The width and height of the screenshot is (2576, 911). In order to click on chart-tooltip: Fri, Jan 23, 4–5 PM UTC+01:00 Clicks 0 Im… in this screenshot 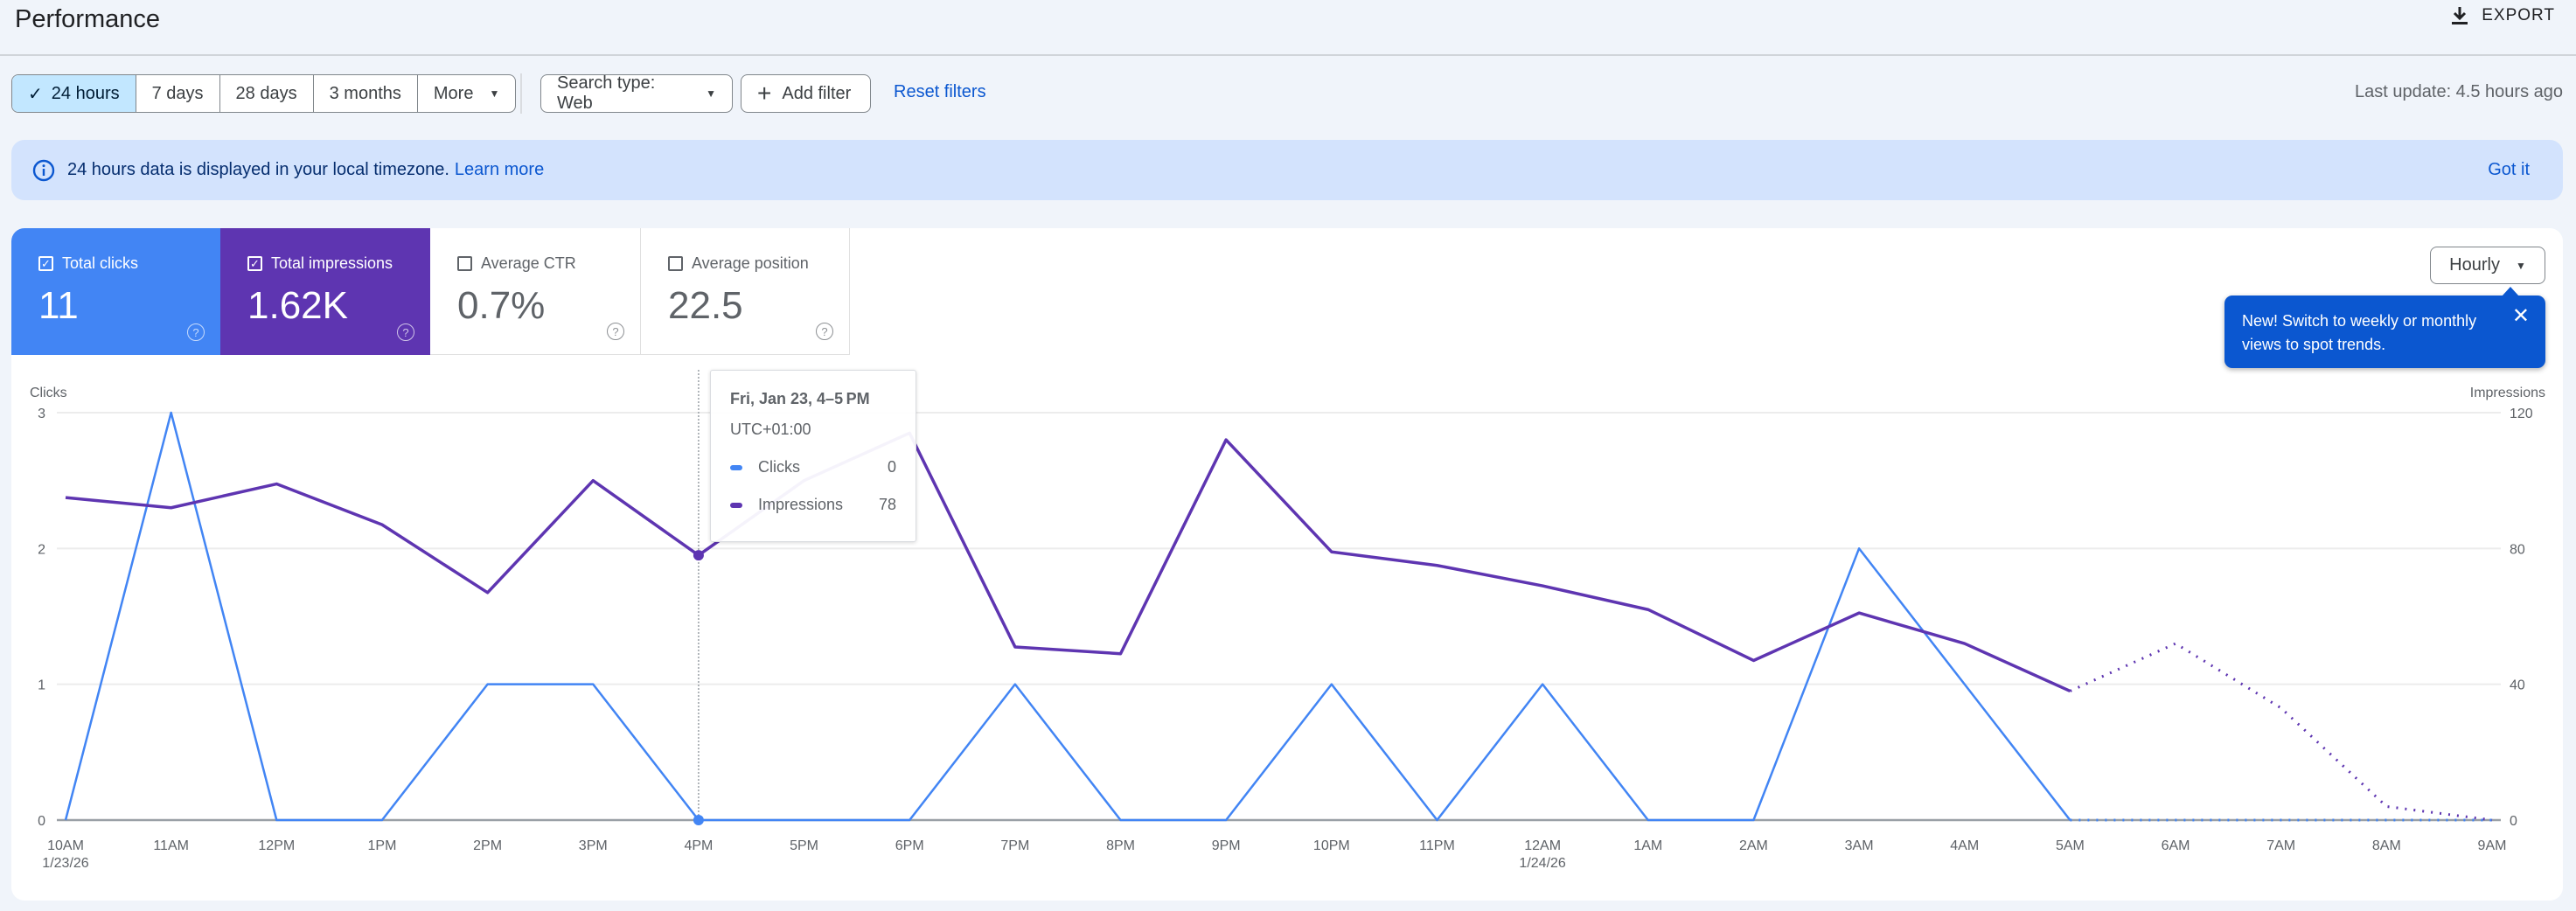, I will do `click(813, 456)`.